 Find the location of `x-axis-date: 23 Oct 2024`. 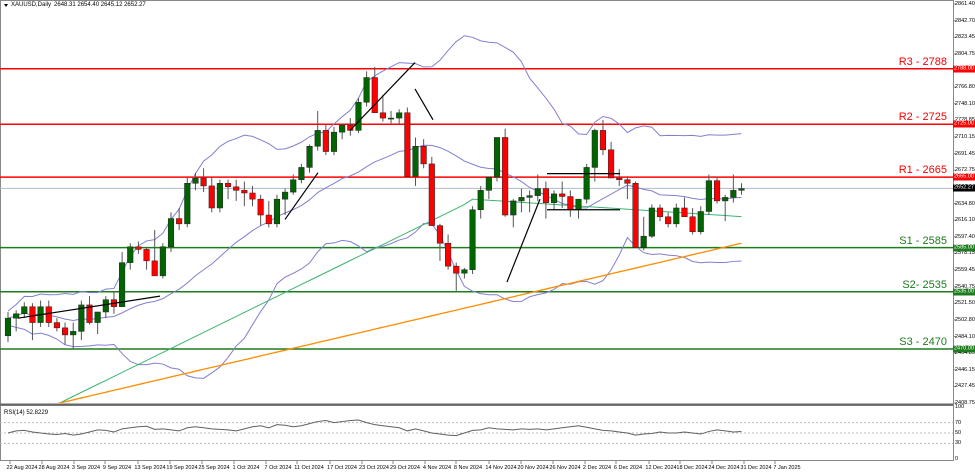

x-axis-date: 23 Oct 2024 is located at coordinates (374, 468).